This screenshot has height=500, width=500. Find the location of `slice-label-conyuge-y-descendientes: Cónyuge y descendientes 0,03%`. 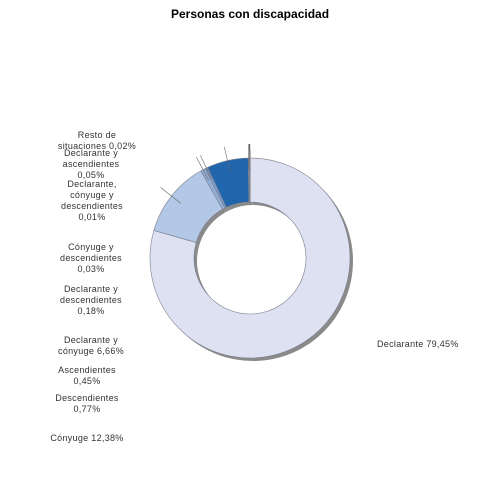

slice-label-conyuge-y-descendientes: Cónyuge y descendientes 0,03% is located at coordinates (91, 258).